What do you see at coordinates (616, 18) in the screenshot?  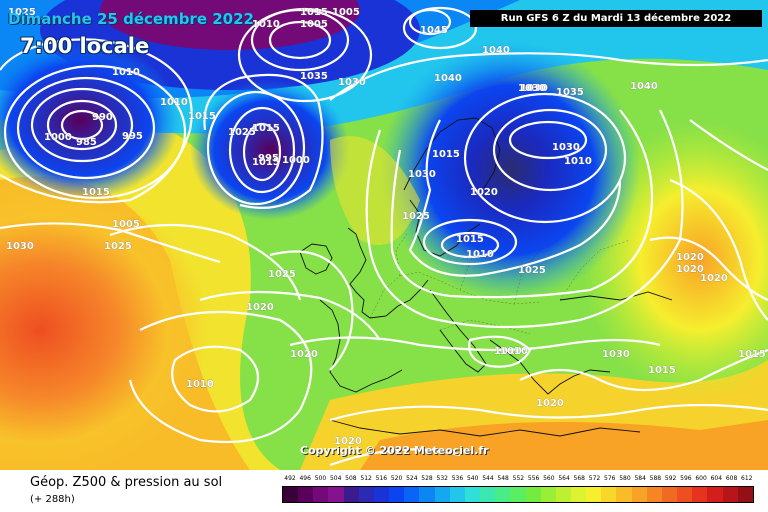 I see `run-info: Run GFS 6 Z du Mardi 13 décembre 2022` at bounding box center [616, 18].